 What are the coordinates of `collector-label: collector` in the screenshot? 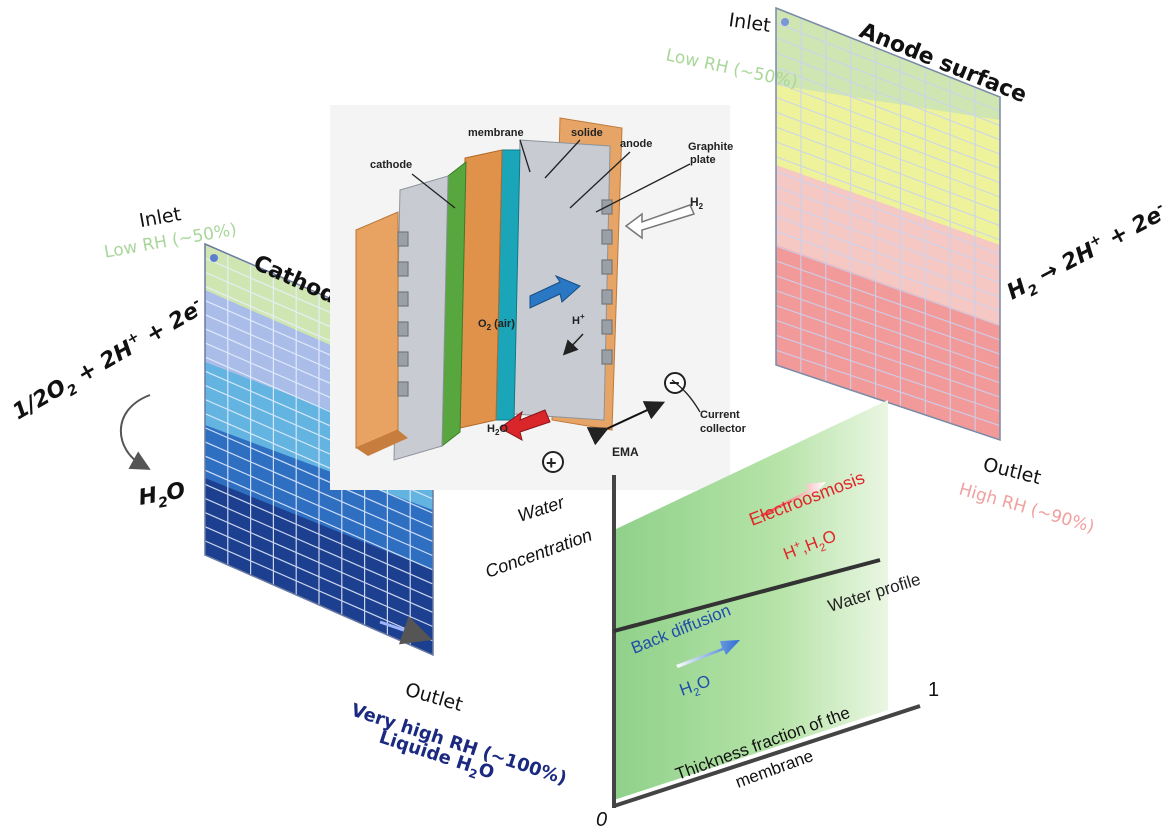 It's located at (723, 429).